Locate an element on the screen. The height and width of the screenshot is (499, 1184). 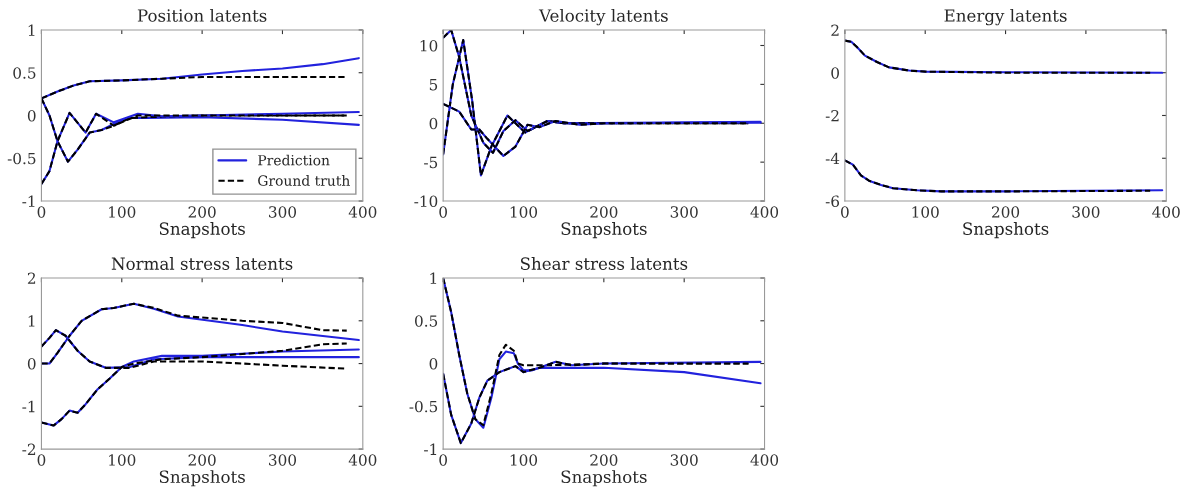
chart-title: Energy latents is located at coordinates (1005, 17).